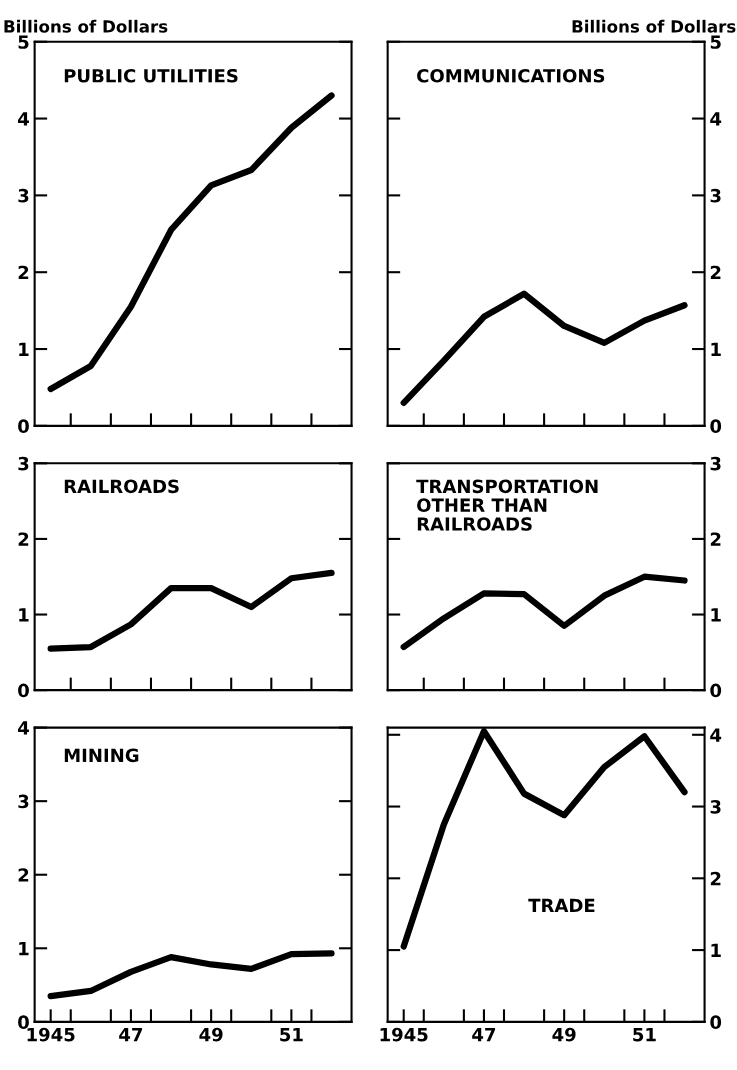 The width and height of the screenshot is (737, 1070). Describe the element at coordinates (121, 486) in the screenshot. I see `text: RAILROADS` at that location.